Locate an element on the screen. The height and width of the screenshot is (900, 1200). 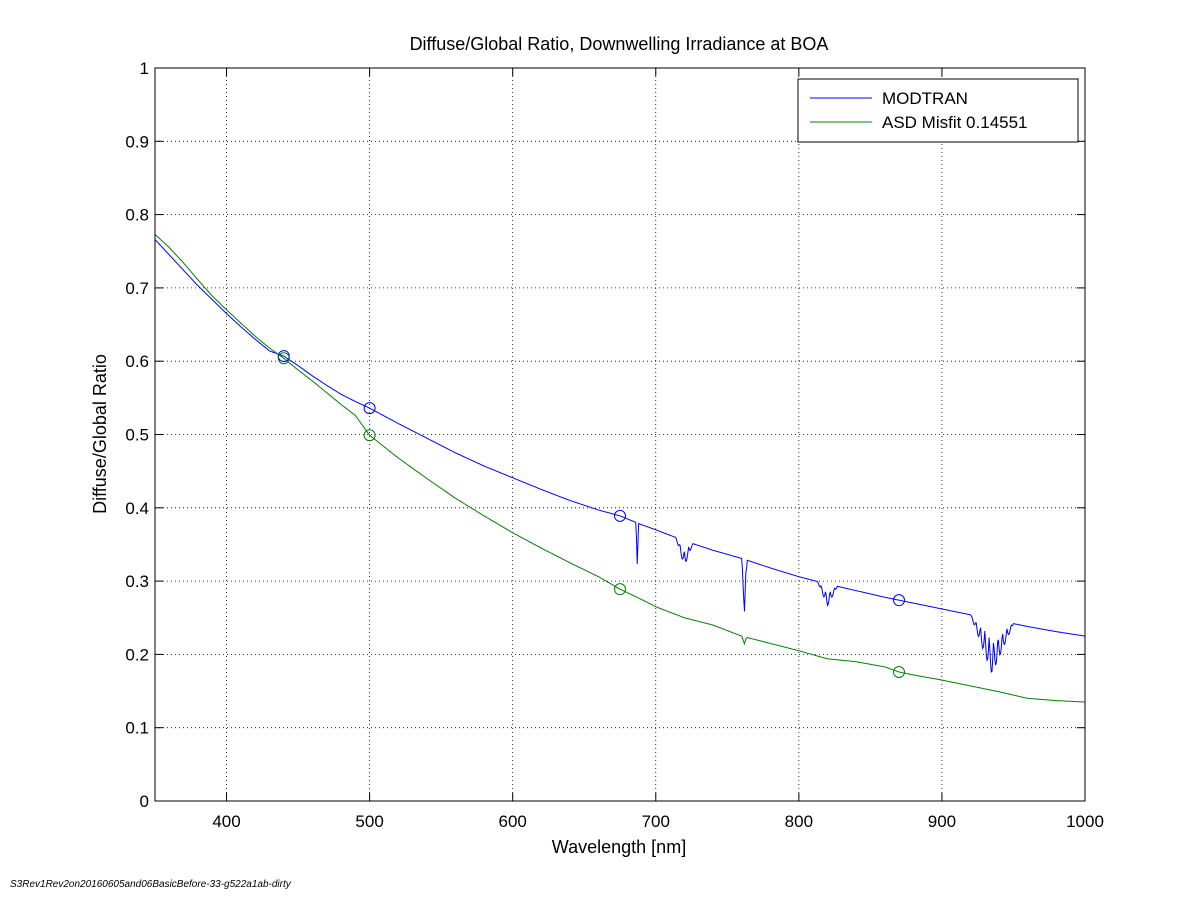
x-tick-label: 600 is located at coordinates (513, 821).